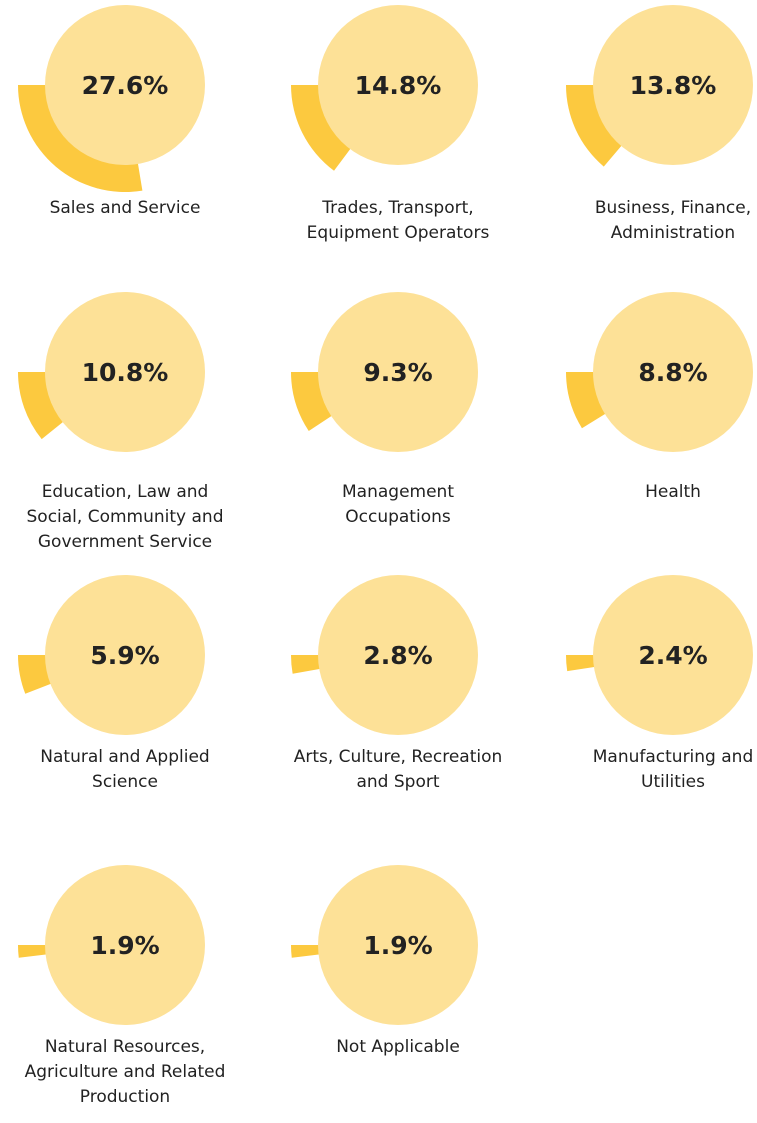 This screenshot has width=757, height=1123. I want to click on category-label: Sales and Service, so click(125, 208).